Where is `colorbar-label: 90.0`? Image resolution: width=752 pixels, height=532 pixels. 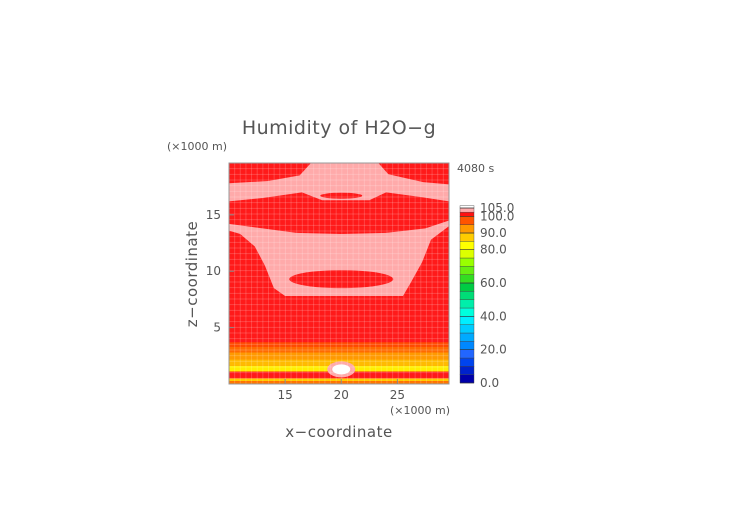 colorbar-label: 90.0 is located at coordinates (493, 233).